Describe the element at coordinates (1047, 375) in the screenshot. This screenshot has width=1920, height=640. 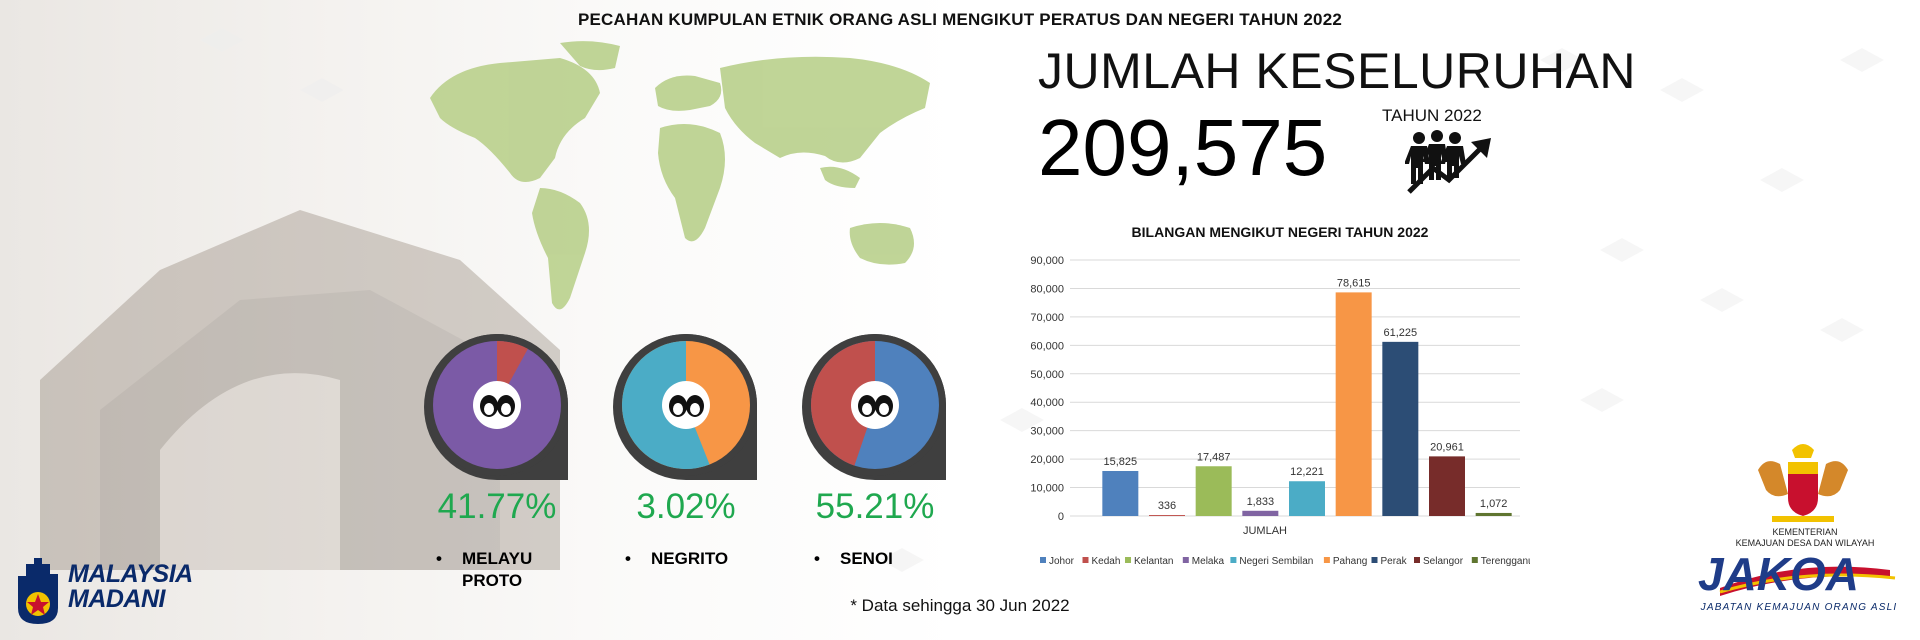
I see `y-tick-label: 50,000` at that location.